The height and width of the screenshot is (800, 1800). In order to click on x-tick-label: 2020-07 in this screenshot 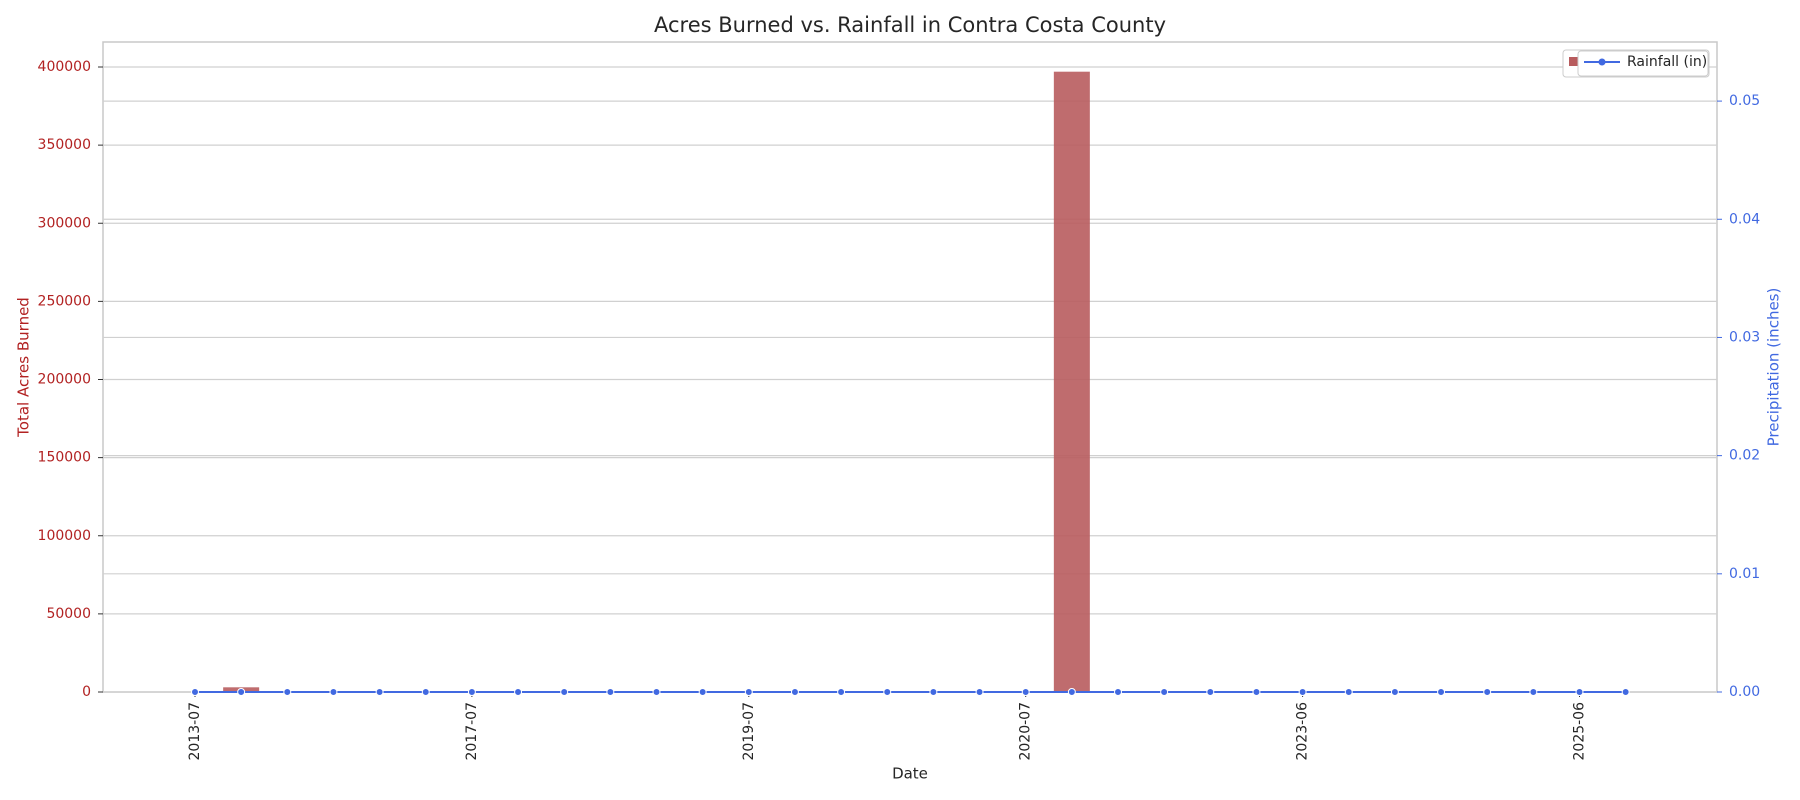, I will do `click(1026, 731)`.